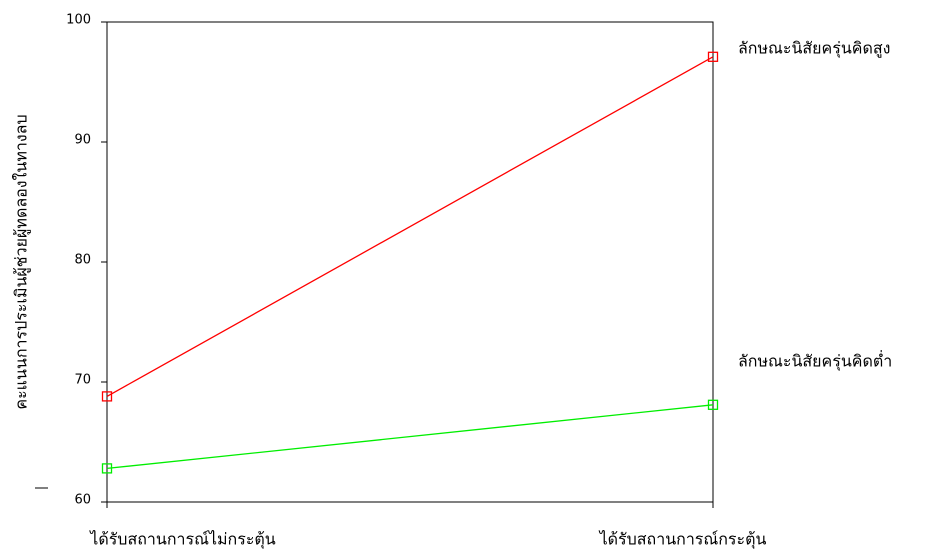 The width and height of the screenshot is (937, 552). What do you see at coordinates (82, 140) in the screenshot?
I see `y-tick-label: 90` at bounding box center [82, 140].